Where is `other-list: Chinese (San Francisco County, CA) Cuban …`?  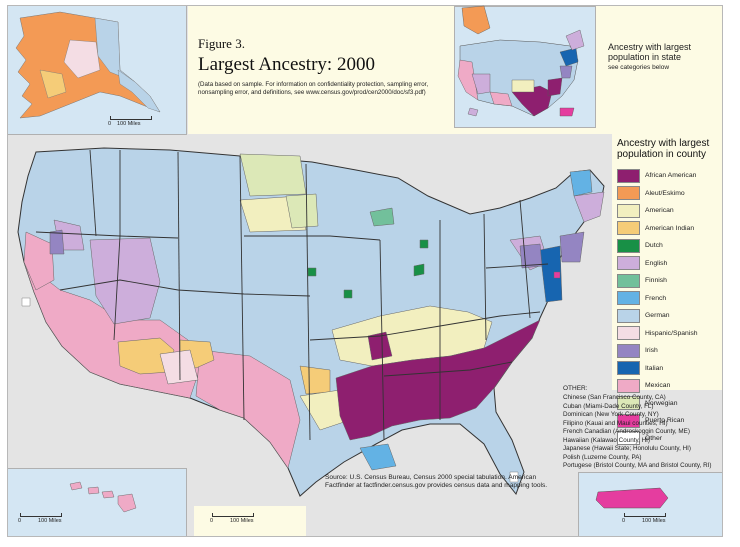 other-list: Chinese (San Francisco County, CA) Cuban … is located at coordinates (637, 432).